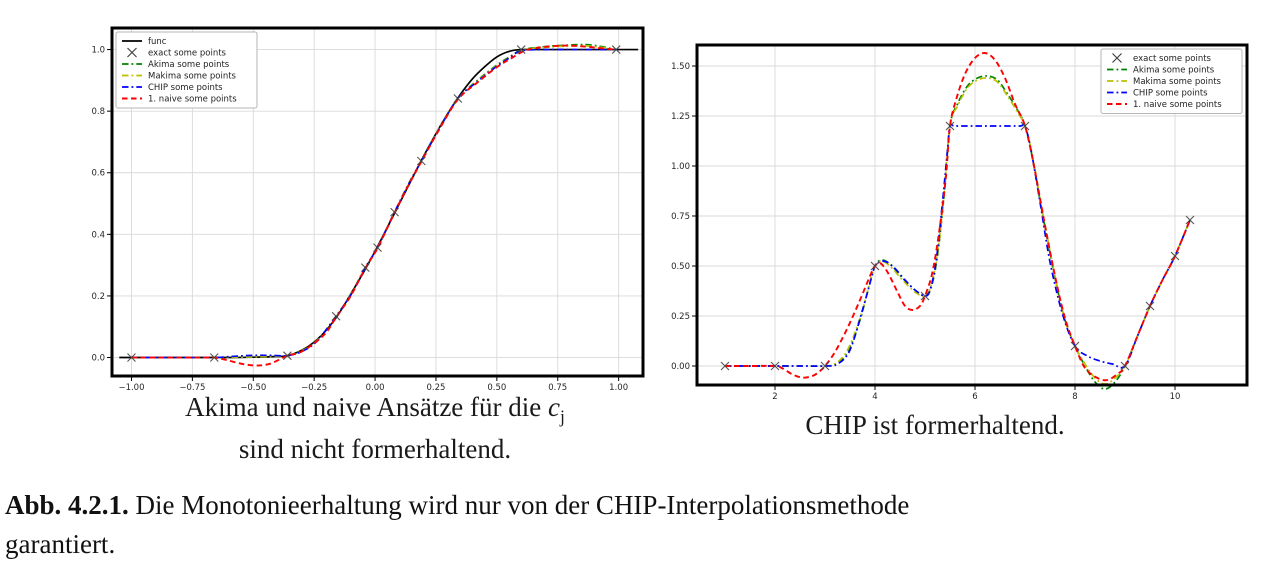  Describe the element at coordinates (1074, 397) in the screenshot. I see `x-tick-label: 8` at that location.